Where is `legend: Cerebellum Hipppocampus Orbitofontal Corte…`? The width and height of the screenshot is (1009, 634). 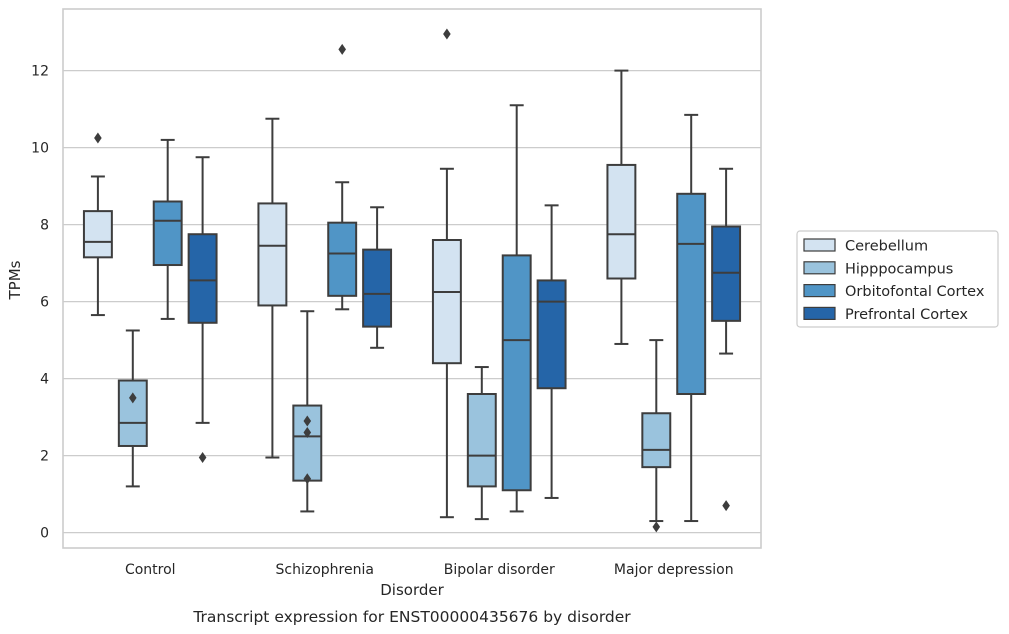
legend: Cerebellum Hipppocampus Orbitofontal Corte… is located at coordinates (897, 279).